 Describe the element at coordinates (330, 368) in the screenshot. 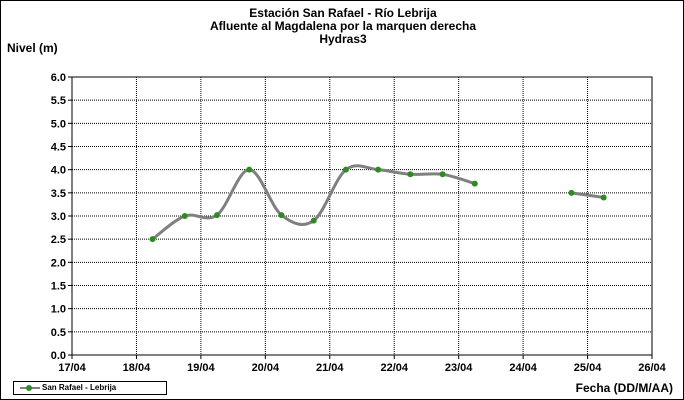

I see `x-tick-label: 21/04` at that location.